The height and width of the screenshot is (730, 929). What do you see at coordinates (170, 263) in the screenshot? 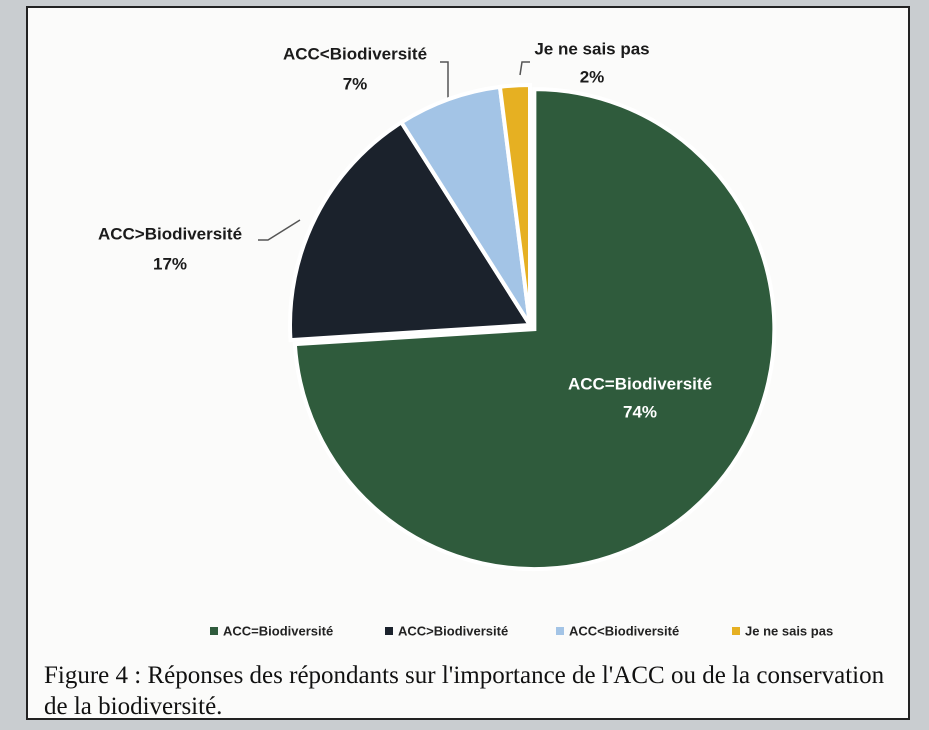
I see `slice-value-label: 17%` at bounding box center [170, 263].